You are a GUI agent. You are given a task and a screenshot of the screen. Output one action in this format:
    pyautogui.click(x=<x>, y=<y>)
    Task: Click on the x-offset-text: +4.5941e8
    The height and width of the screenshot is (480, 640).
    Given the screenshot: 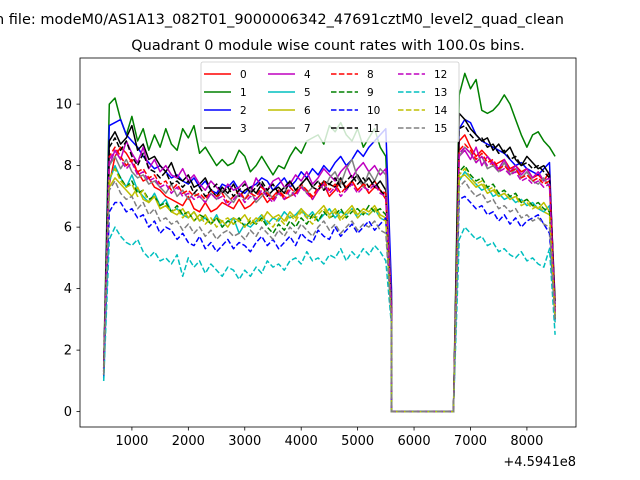 What is the action you would take?
    pyautogui.click(x=539, y=462)
    